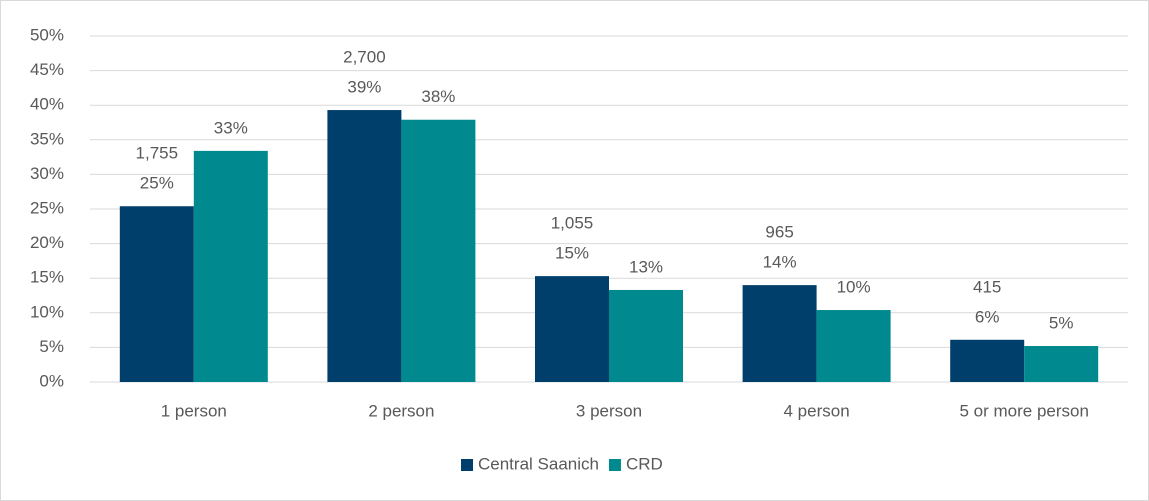 This screenshot has height=501, width=1149. I want to click on value-label: 33%, so click(231, 127).